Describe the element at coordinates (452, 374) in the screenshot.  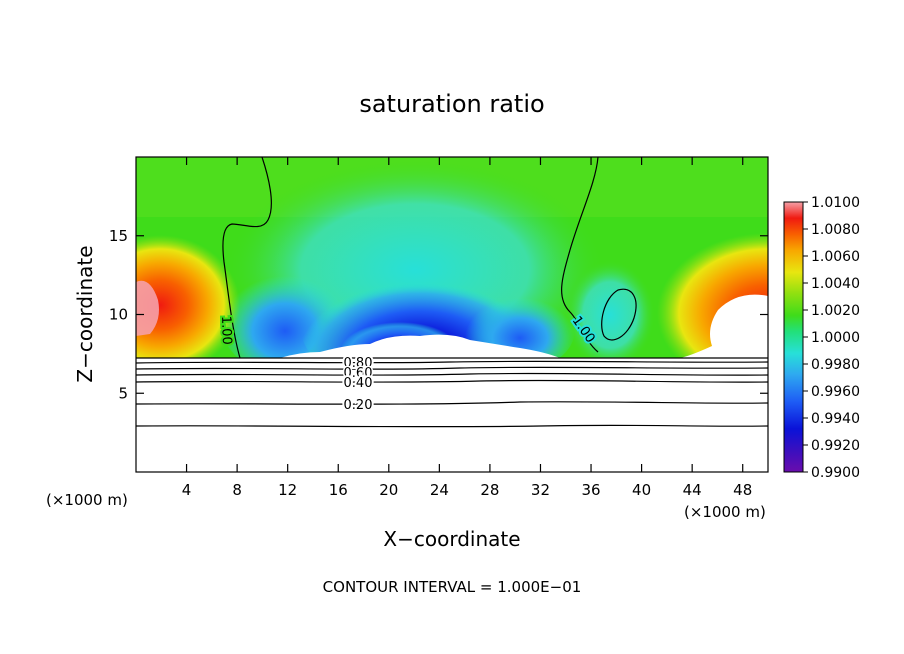
I see `contour-line-0.50` at that location.